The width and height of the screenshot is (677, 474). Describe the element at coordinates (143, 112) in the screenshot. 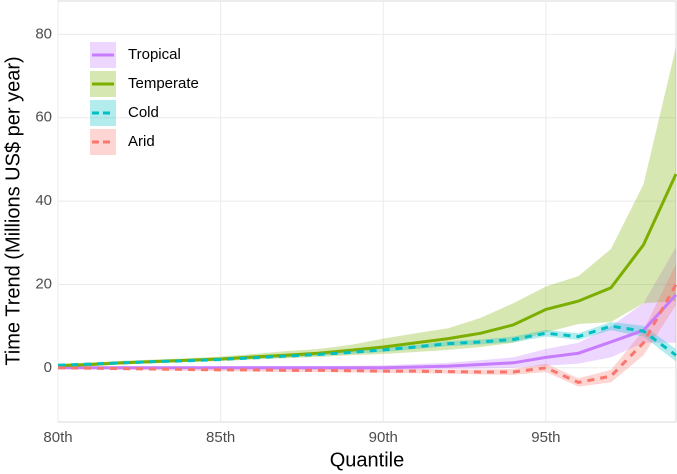

I see `legend-label: Cold` at that location.